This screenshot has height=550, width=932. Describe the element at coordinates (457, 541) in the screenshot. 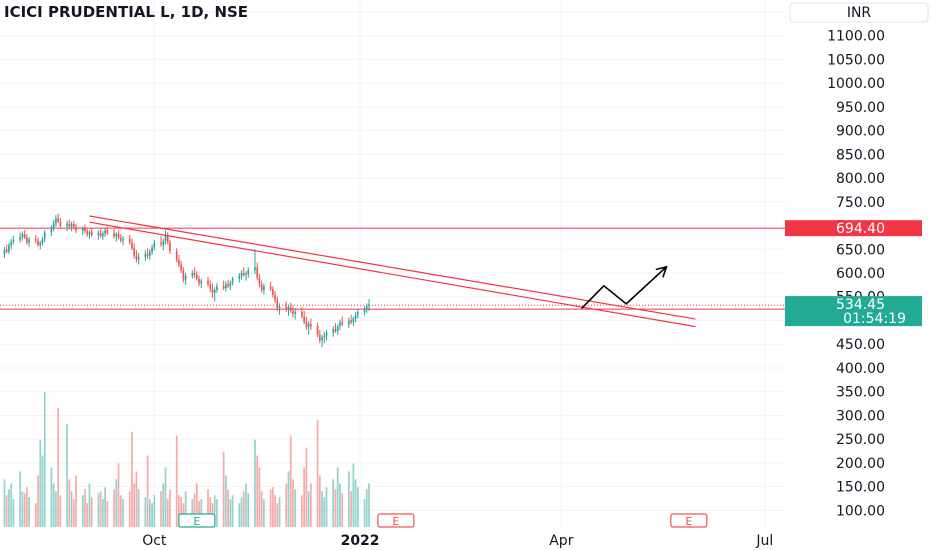

I see `time-axis: Oct 2022 Apr Jul` at that location.